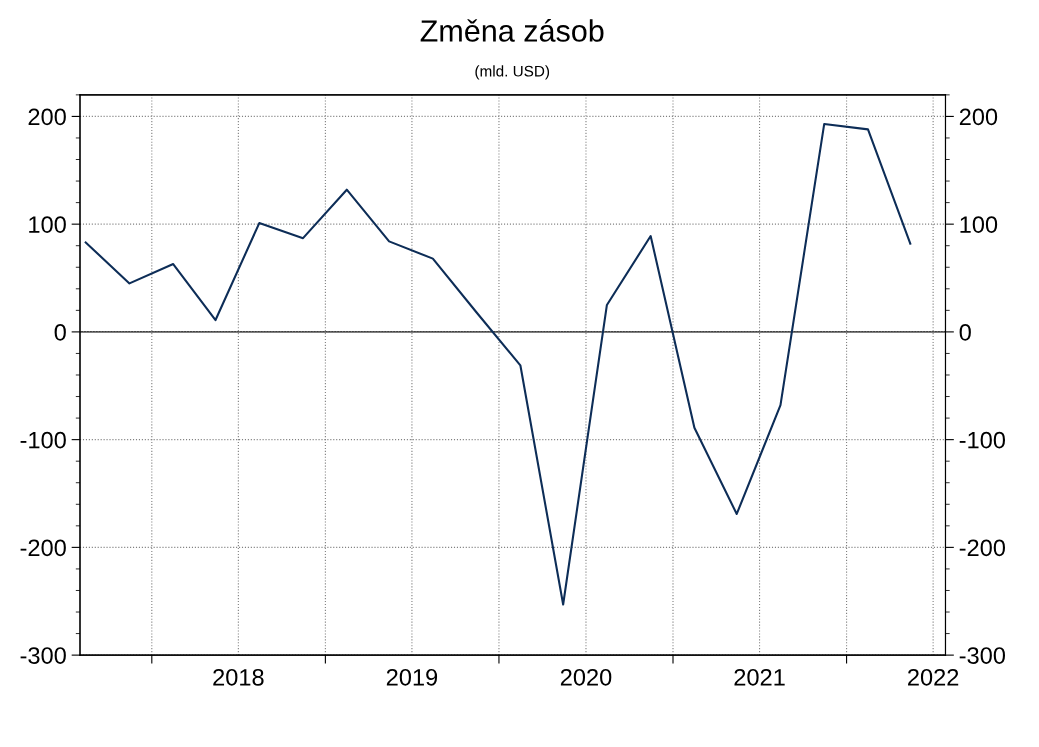 This screenshot has width=1039, height=747. Describe the element at coordinates (43, 440) in the screenshot. I see `y-tick-label: -100` at that location.